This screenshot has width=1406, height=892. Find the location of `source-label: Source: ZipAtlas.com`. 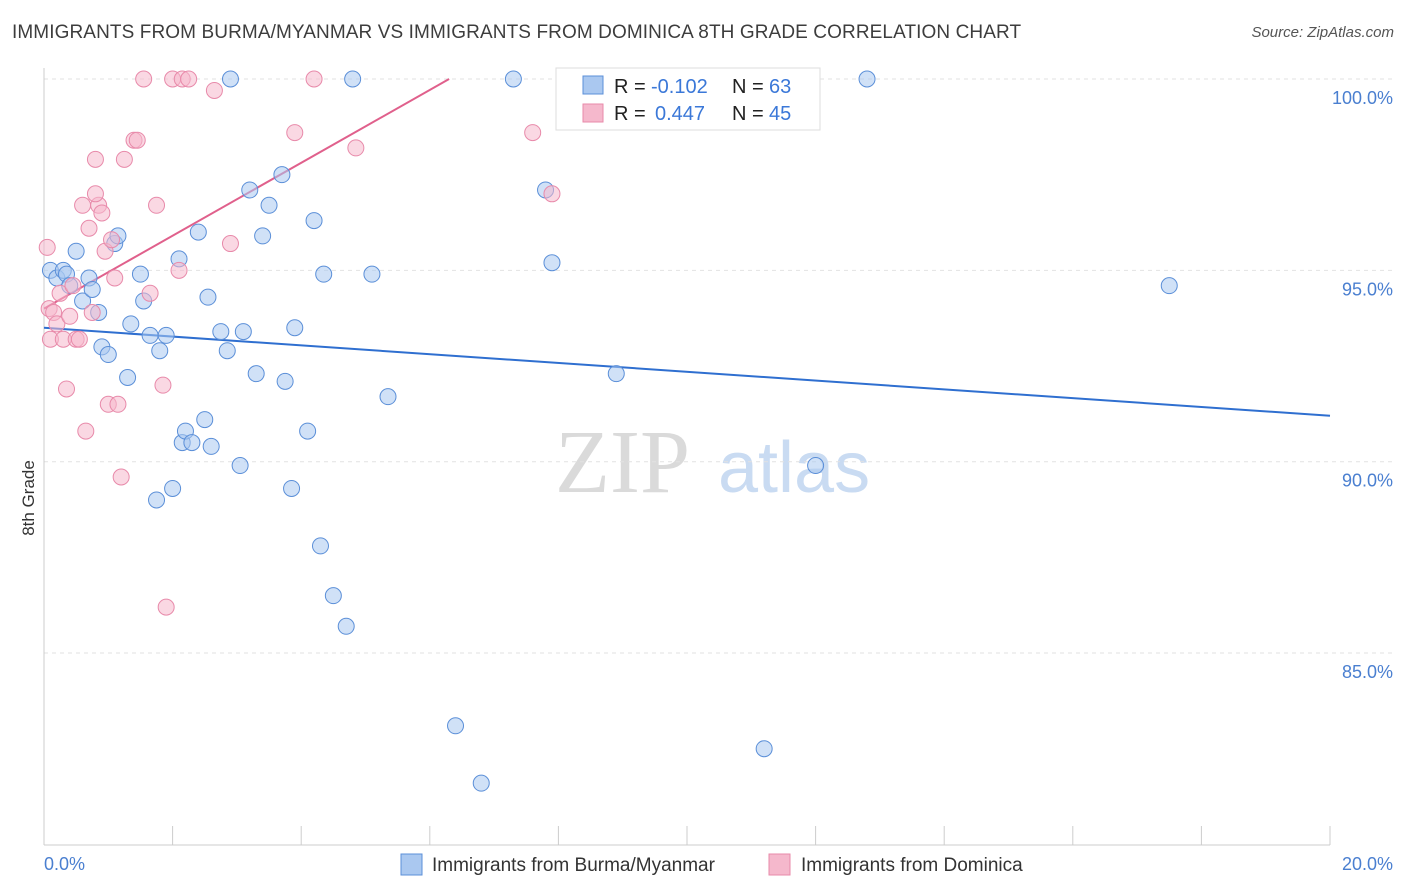

source-label: Source: ZipAtlas.com is located at coordinates (1322, 32).